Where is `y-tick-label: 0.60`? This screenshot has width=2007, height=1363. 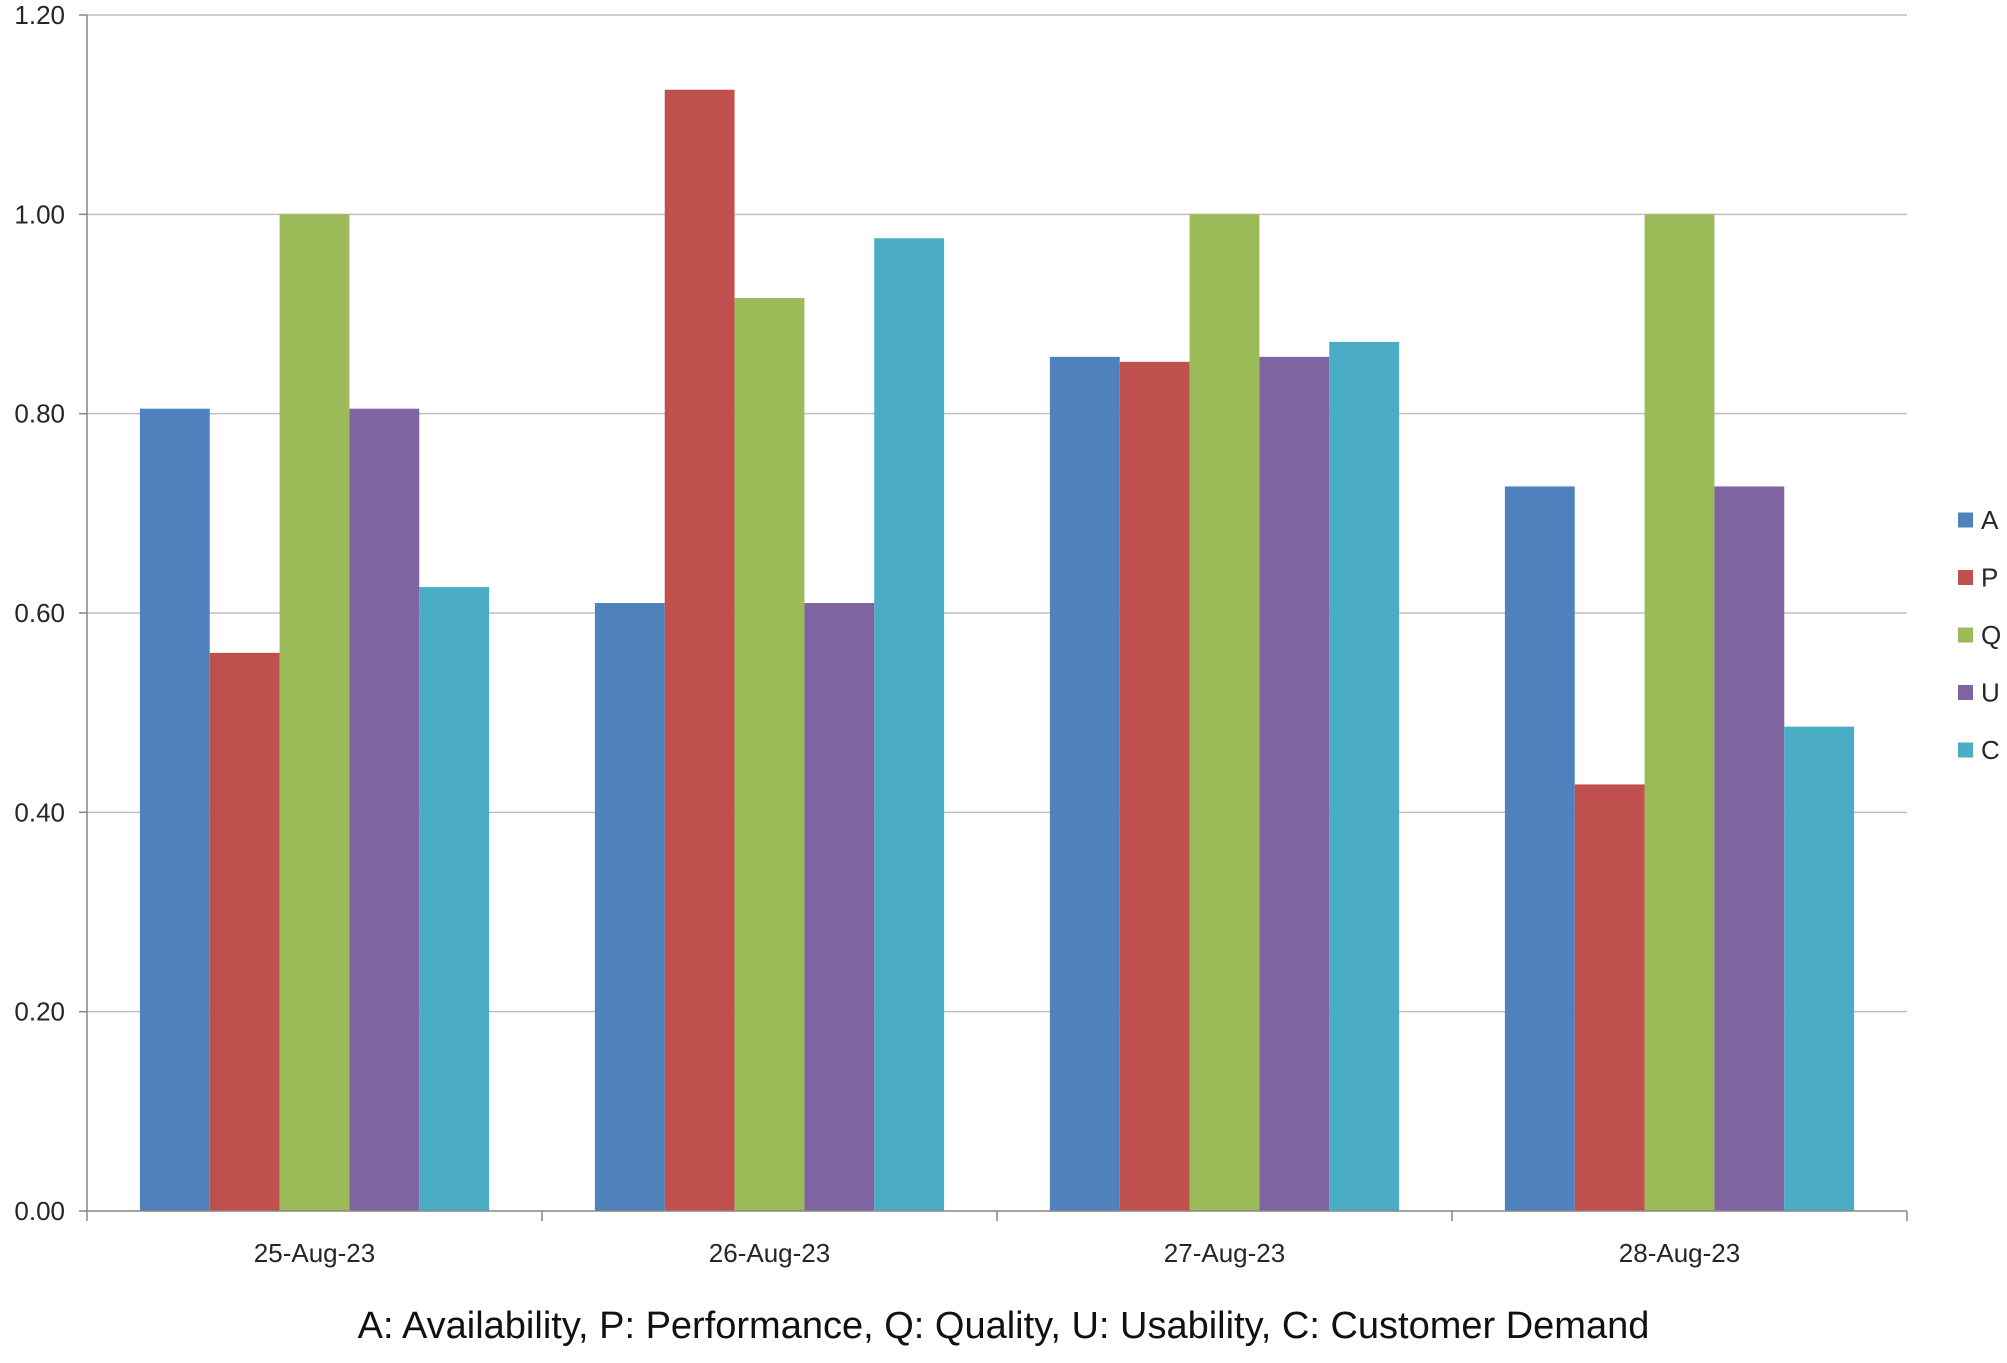 y-tick-label: 0.60 is located at coordinates (39, 613).